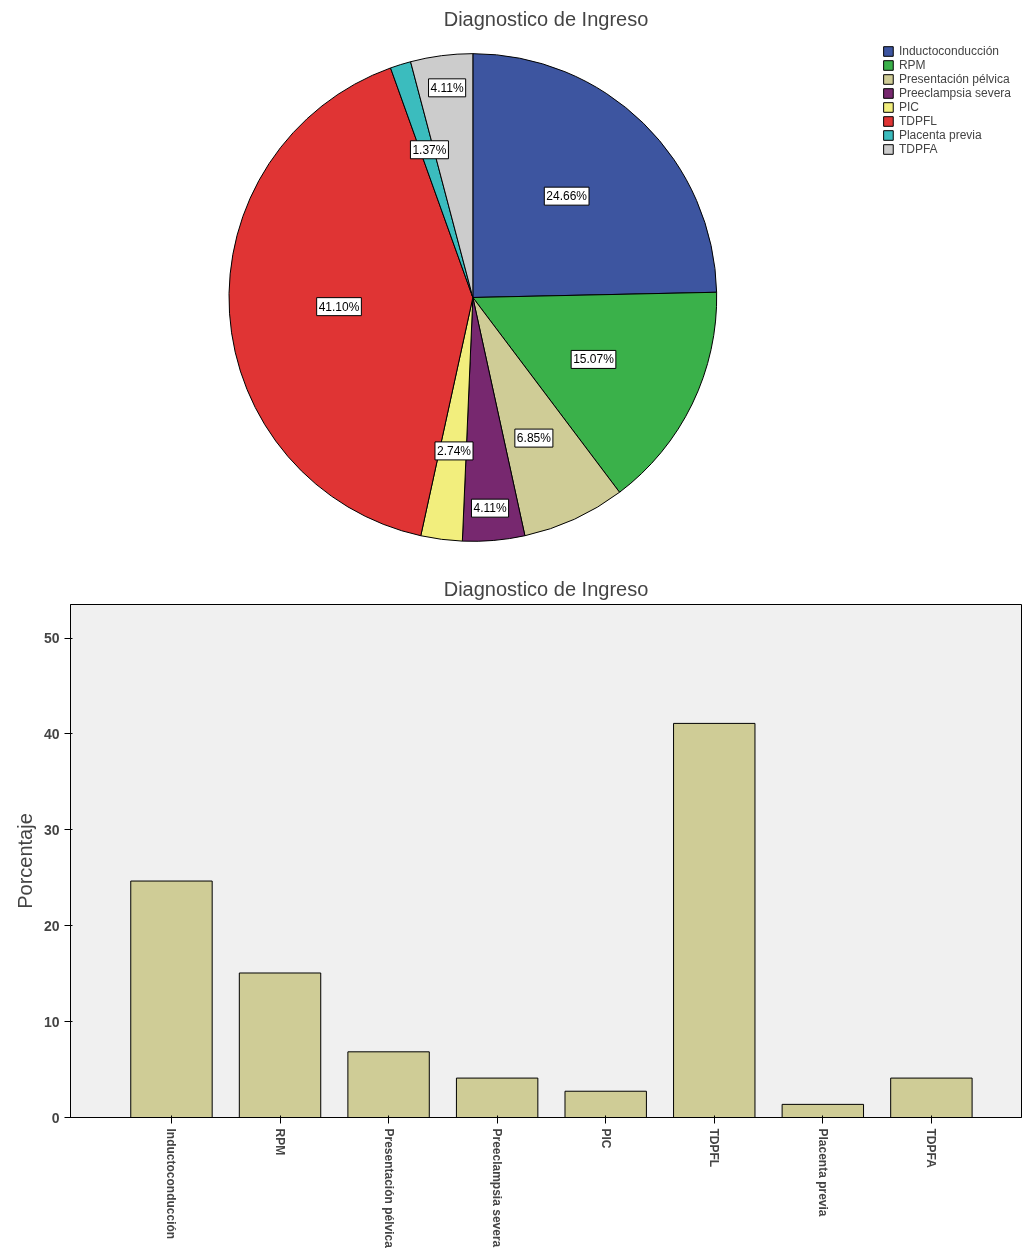  I want to click on y-tick-label: 0, so click(55, 1117).